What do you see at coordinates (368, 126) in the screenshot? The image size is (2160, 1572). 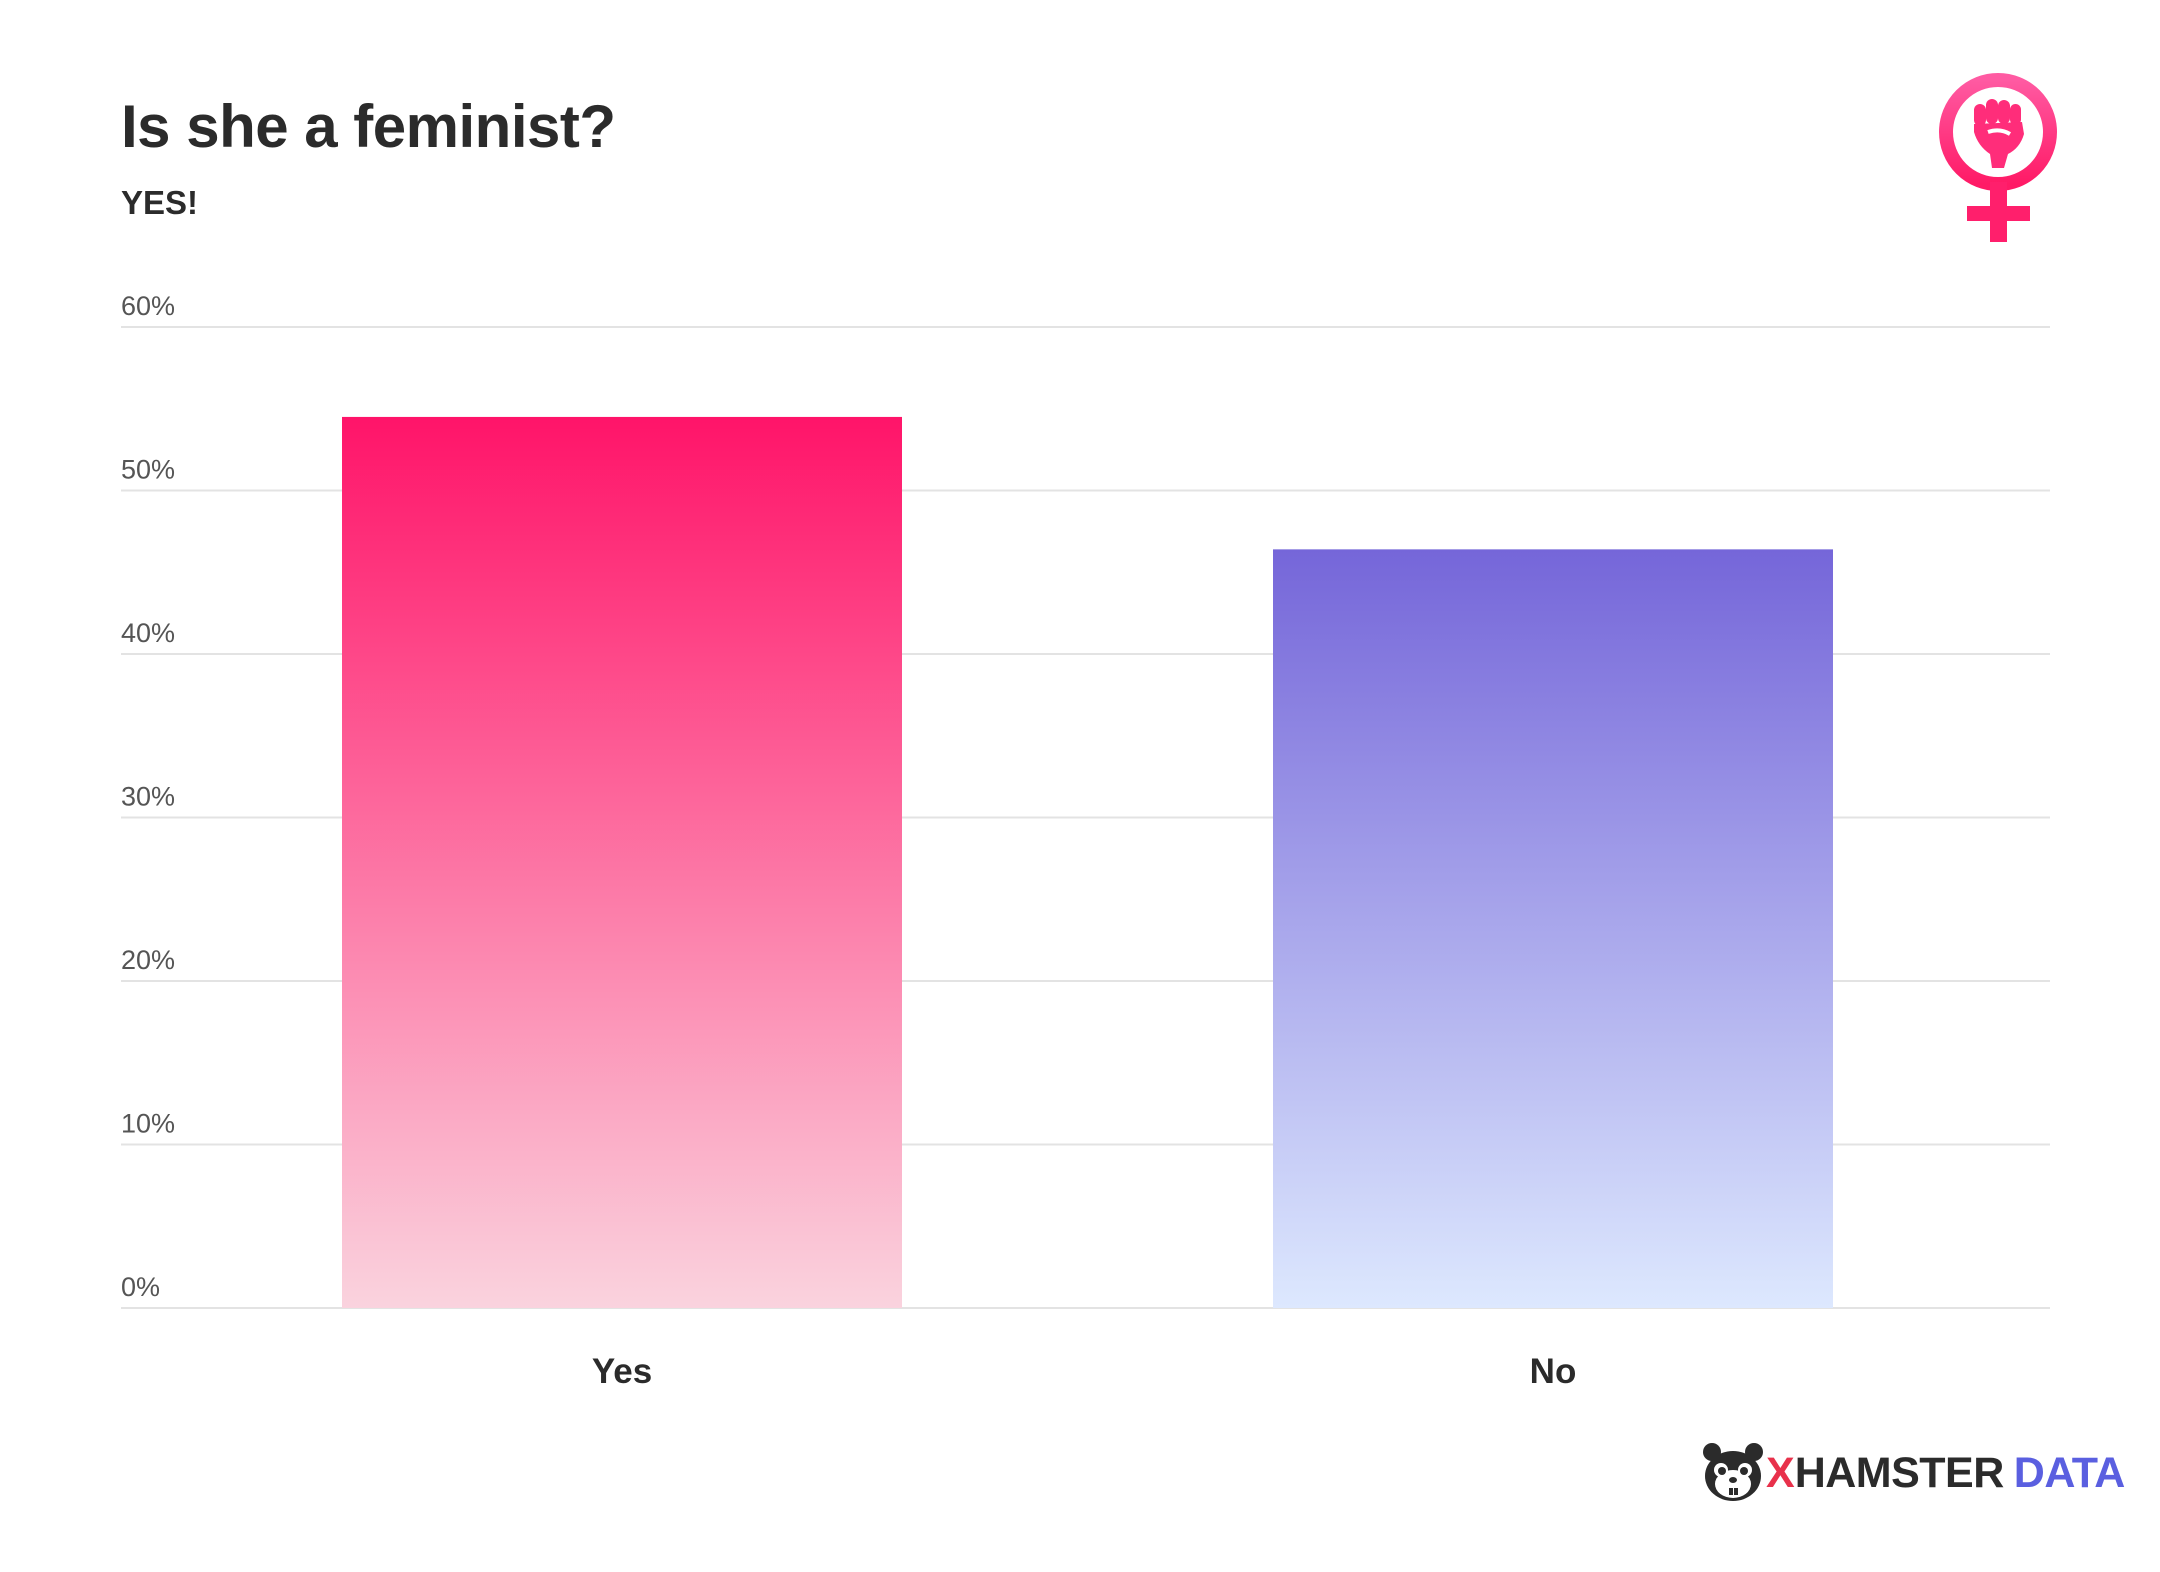 I see `chart-title: Is she a feminist?` at bounding box center [368, 126].